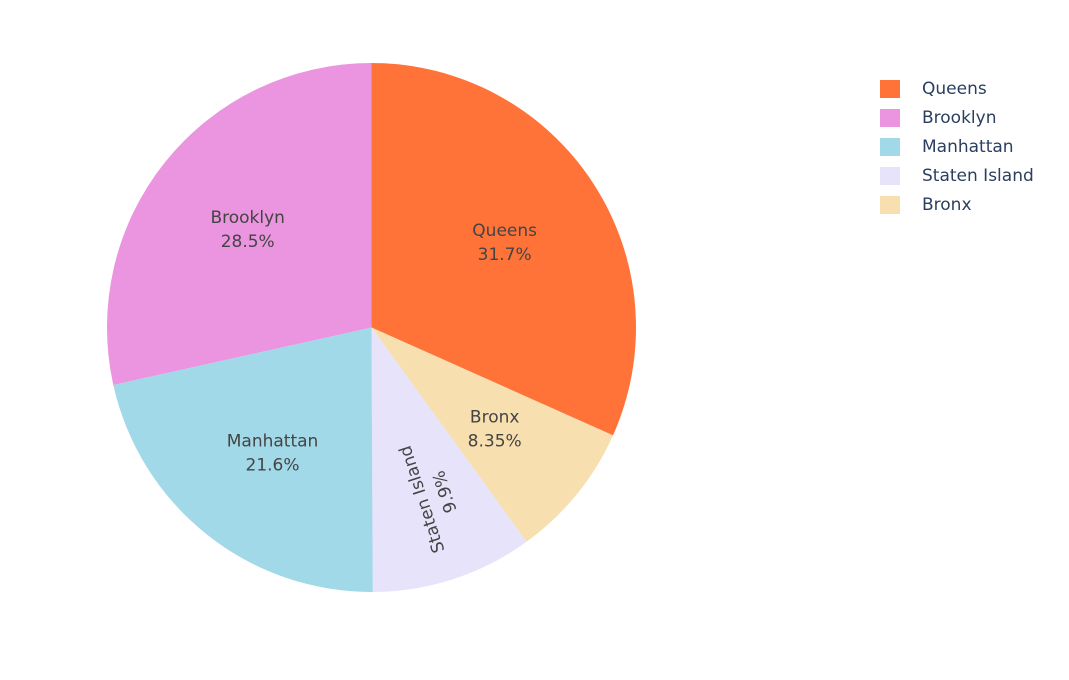 This screenshot has height=680, width=1069. What do you see at coordinates (968, 146) in the screenshot?
I see `legend-label-manhattan: Manhattan` at bounding box center [968, 146].